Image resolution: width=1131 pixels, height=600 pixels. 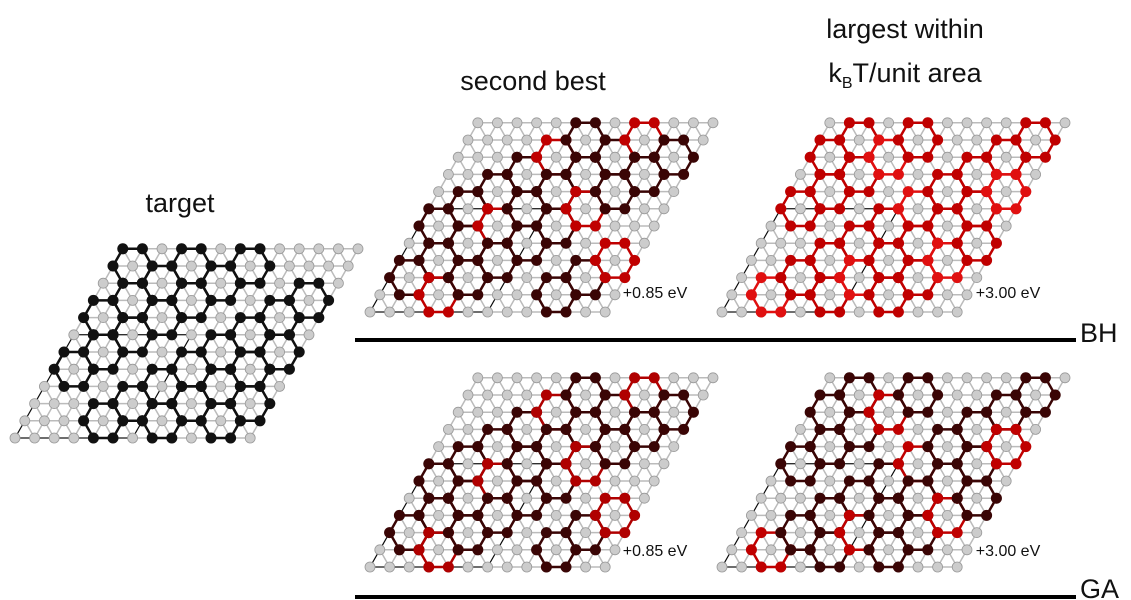 What do you see at coordinates (180, 203) in the screenshot?
I see `column-title: target` at bounding box center [180, 203].